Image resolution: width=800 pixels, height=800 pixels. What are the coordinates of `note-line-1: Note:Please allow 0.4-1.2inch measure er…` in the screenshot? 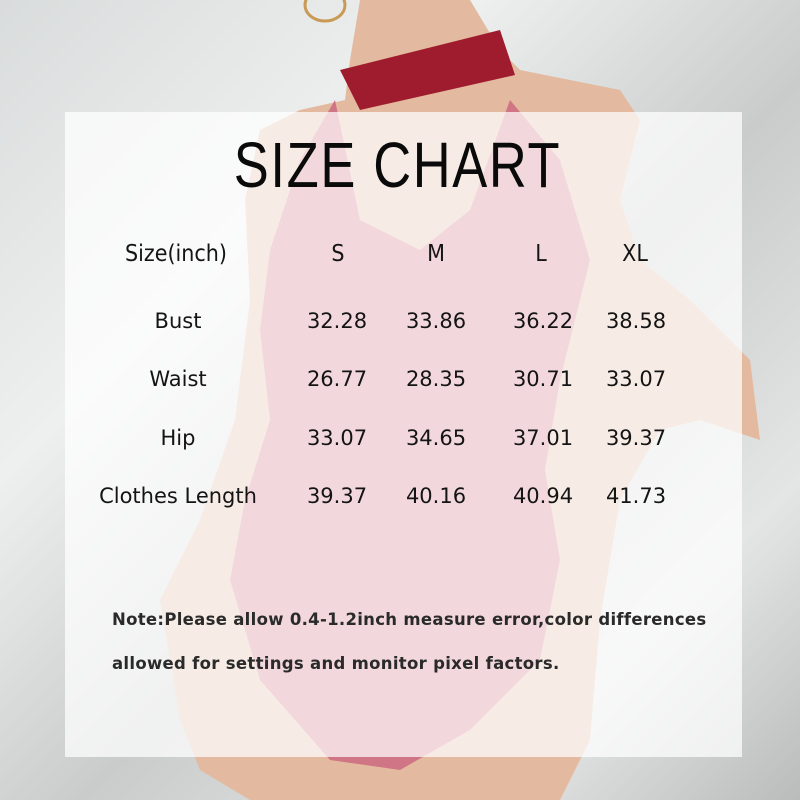 It's located at (409, 619).